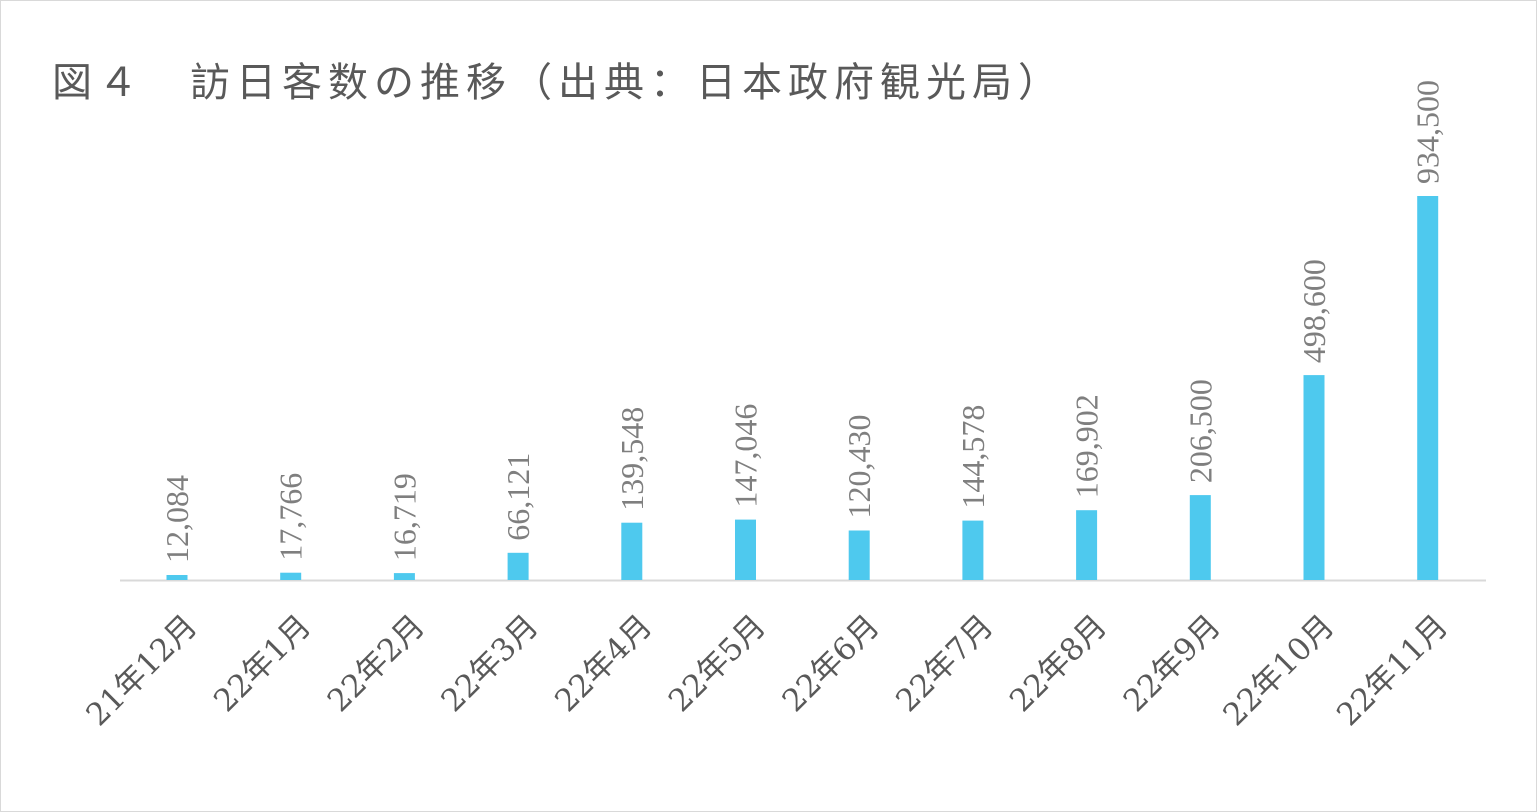  Describe the element at coordinates (177, 519) in the screenshot. I see `data-label: 12,084` at that location.